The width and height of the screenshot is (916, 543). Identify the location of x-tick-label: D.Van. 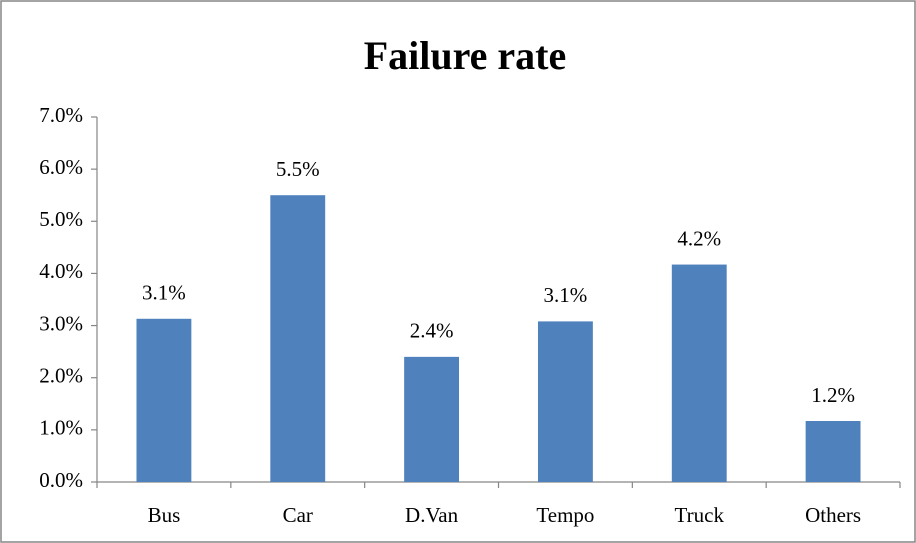
(432, 515).